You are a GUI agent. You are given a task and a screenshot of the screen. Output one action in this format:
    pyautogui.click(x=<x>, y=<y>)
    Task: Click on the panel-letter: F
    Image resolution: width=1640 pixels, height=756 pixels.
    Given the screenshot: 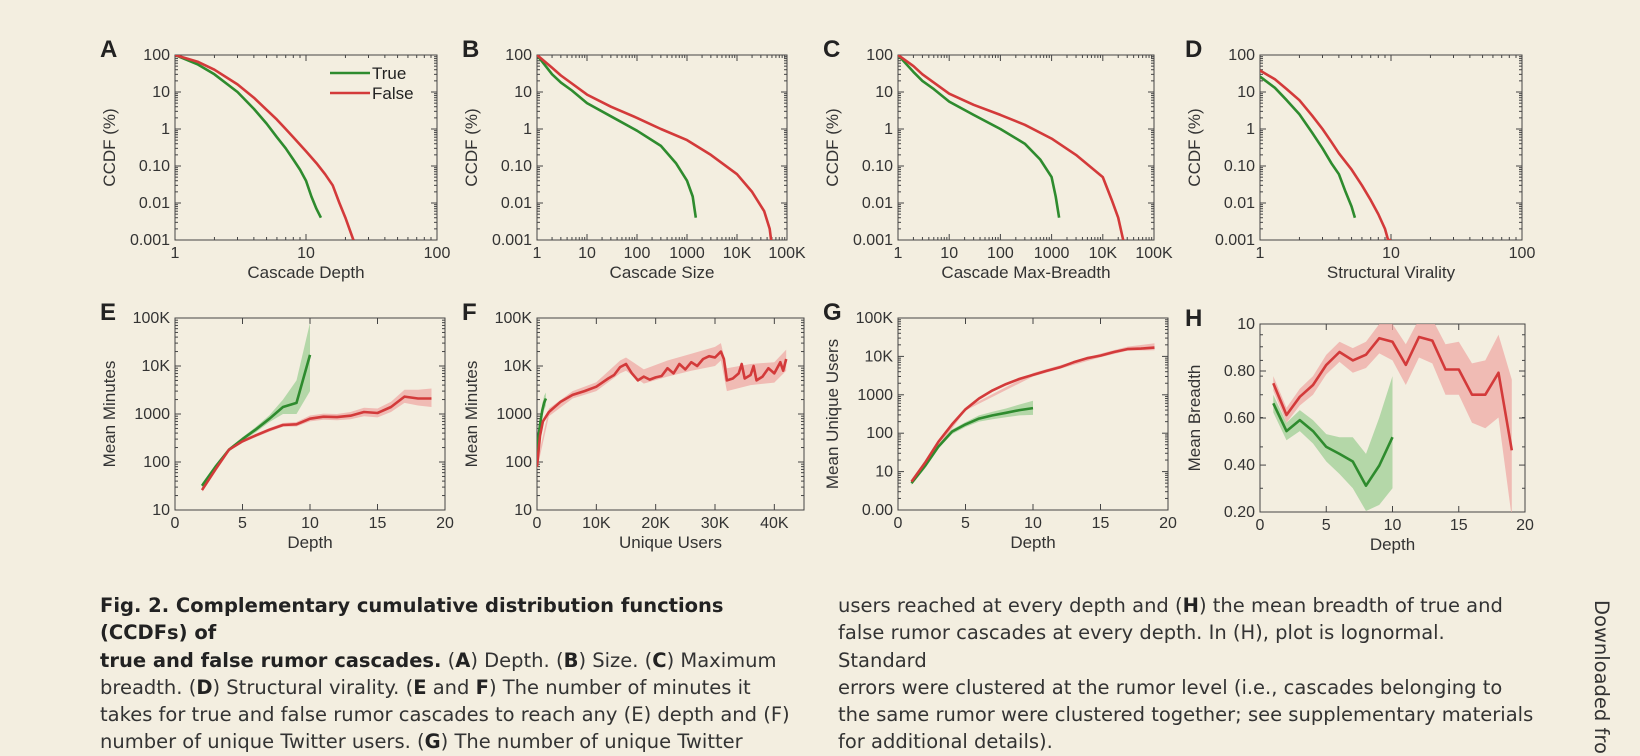 What is the action you would take?
    pyautogui.click(x=469, y=312)
    